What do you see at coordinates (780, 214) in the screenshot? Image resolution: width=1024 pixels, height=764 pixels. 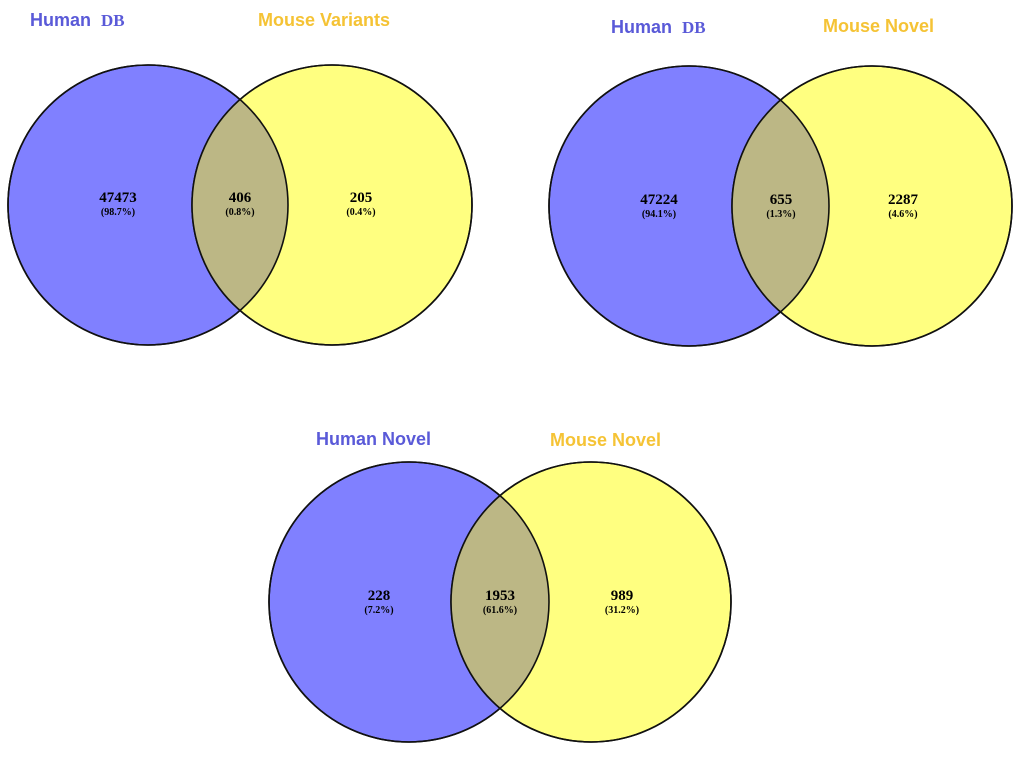 I see `overlap-percent: (1.3%)` at bounding box center [780, 214].